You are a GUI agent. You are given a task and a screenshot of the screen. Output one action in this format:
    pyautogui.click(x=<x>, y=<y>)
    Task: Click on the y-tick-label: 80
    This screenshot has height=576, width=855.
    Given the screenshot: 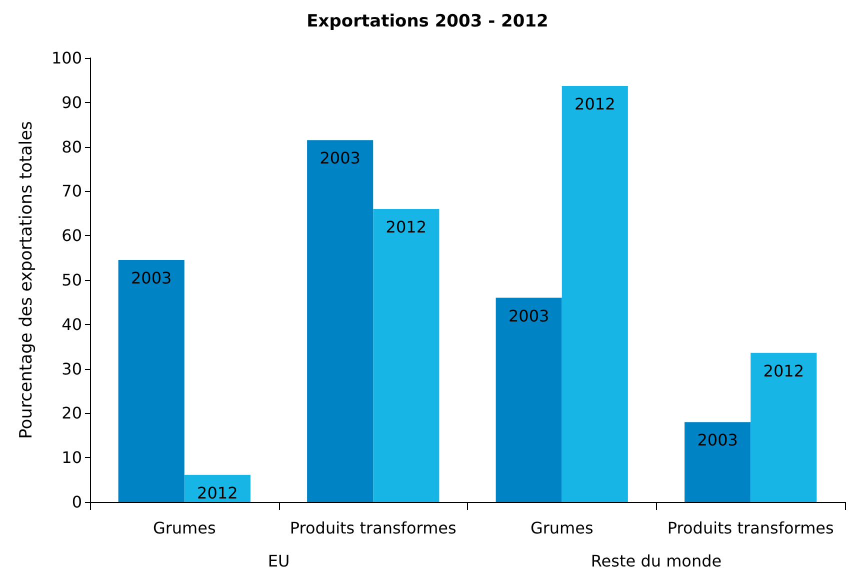 What is the action you would take?
    pyautogui.click(x=72, y=146)
    